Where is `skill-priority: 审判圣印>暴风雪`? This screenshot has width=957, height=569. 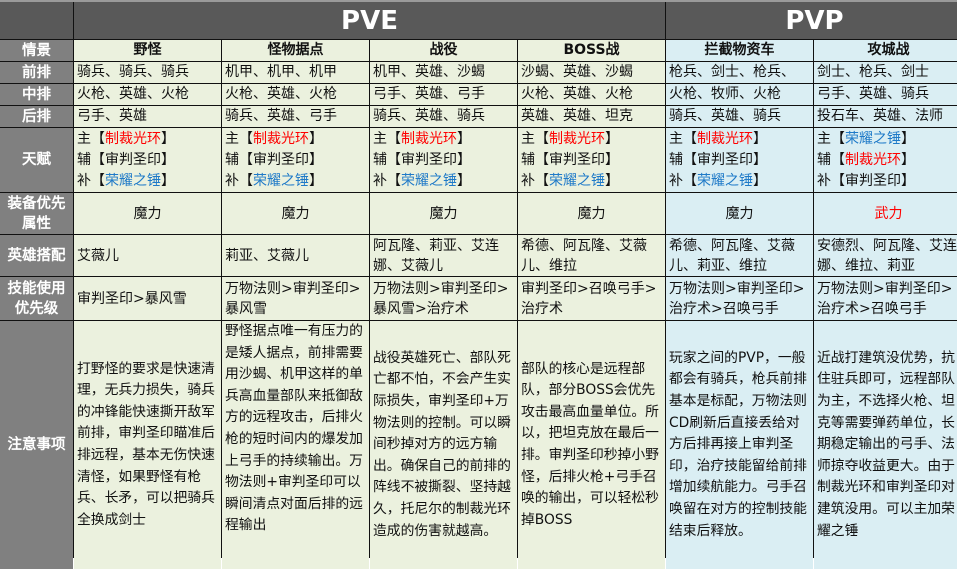 skill-priority: 审判圣印>暴风雪 is located at coordinates (147, 298).